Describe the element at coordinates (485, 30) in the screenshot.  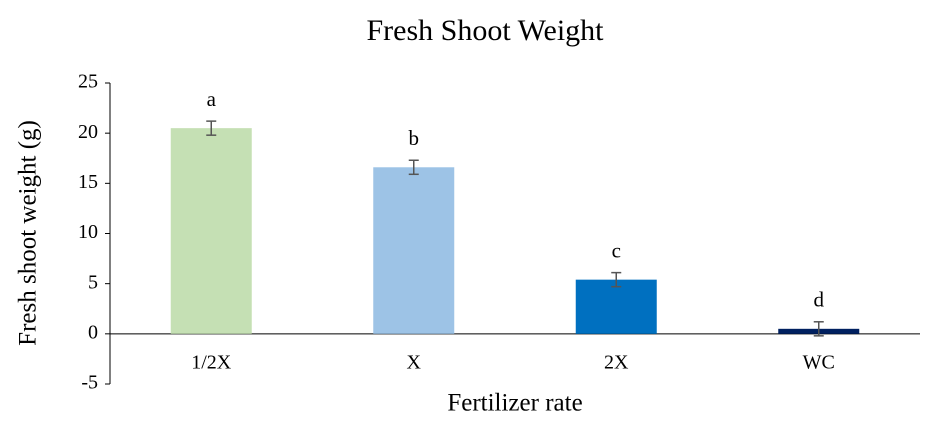
I see `chart-title: Fresh Shoot Weight` at that location.